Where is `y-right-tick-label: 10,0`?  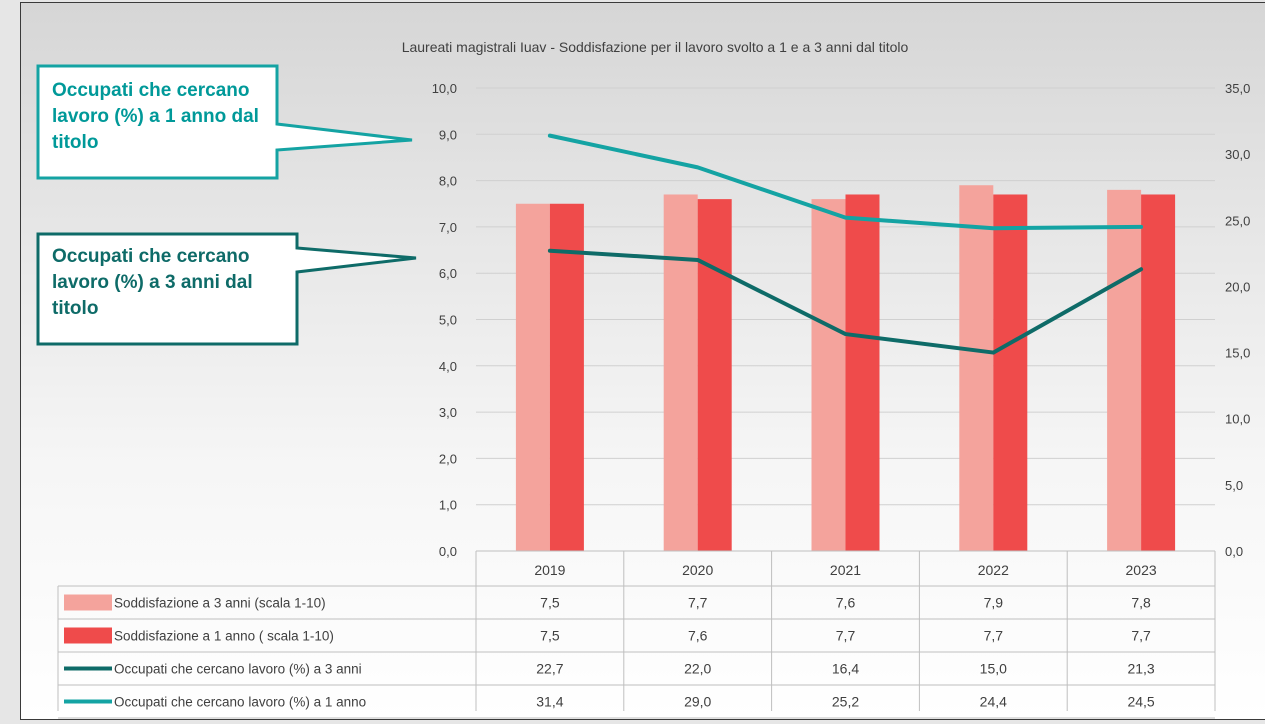 y-right-tick-label: 10,0 is located at coordinates (1237, 419).